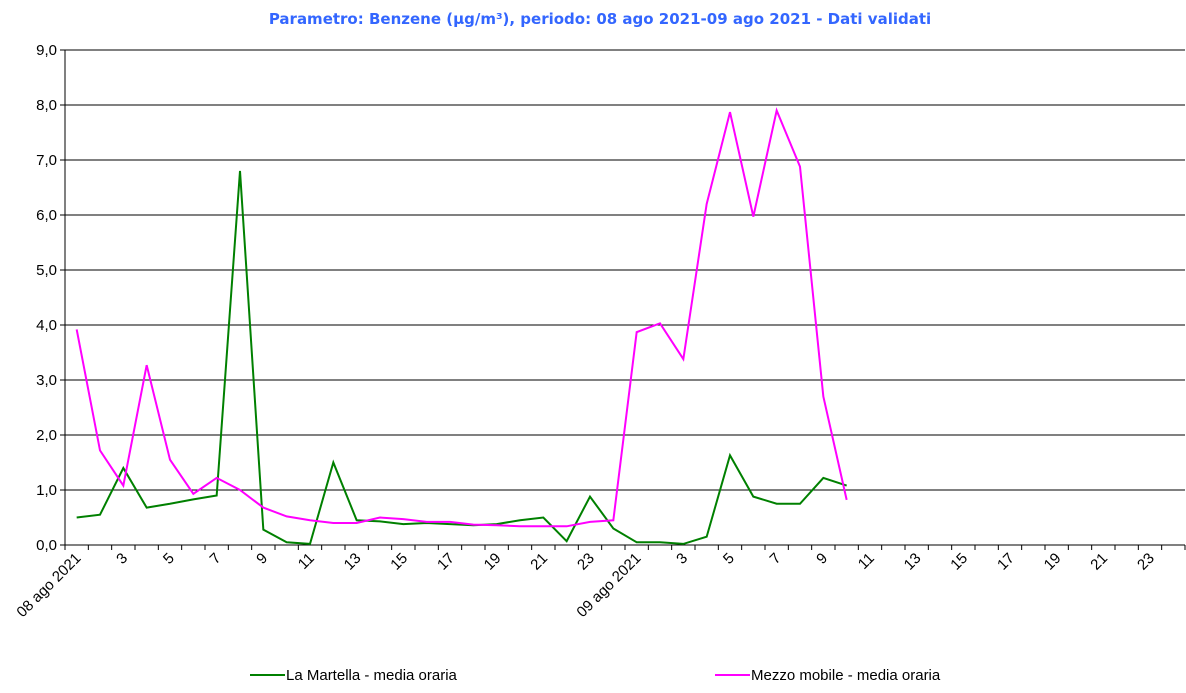 The image size is (1186, 693). I want to click on legend-label: La Martella - media oraria, so click(372, 675).